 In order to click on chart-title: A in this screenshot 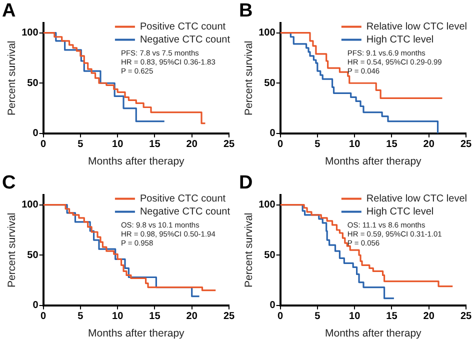, I will do `click(9, 11)`.